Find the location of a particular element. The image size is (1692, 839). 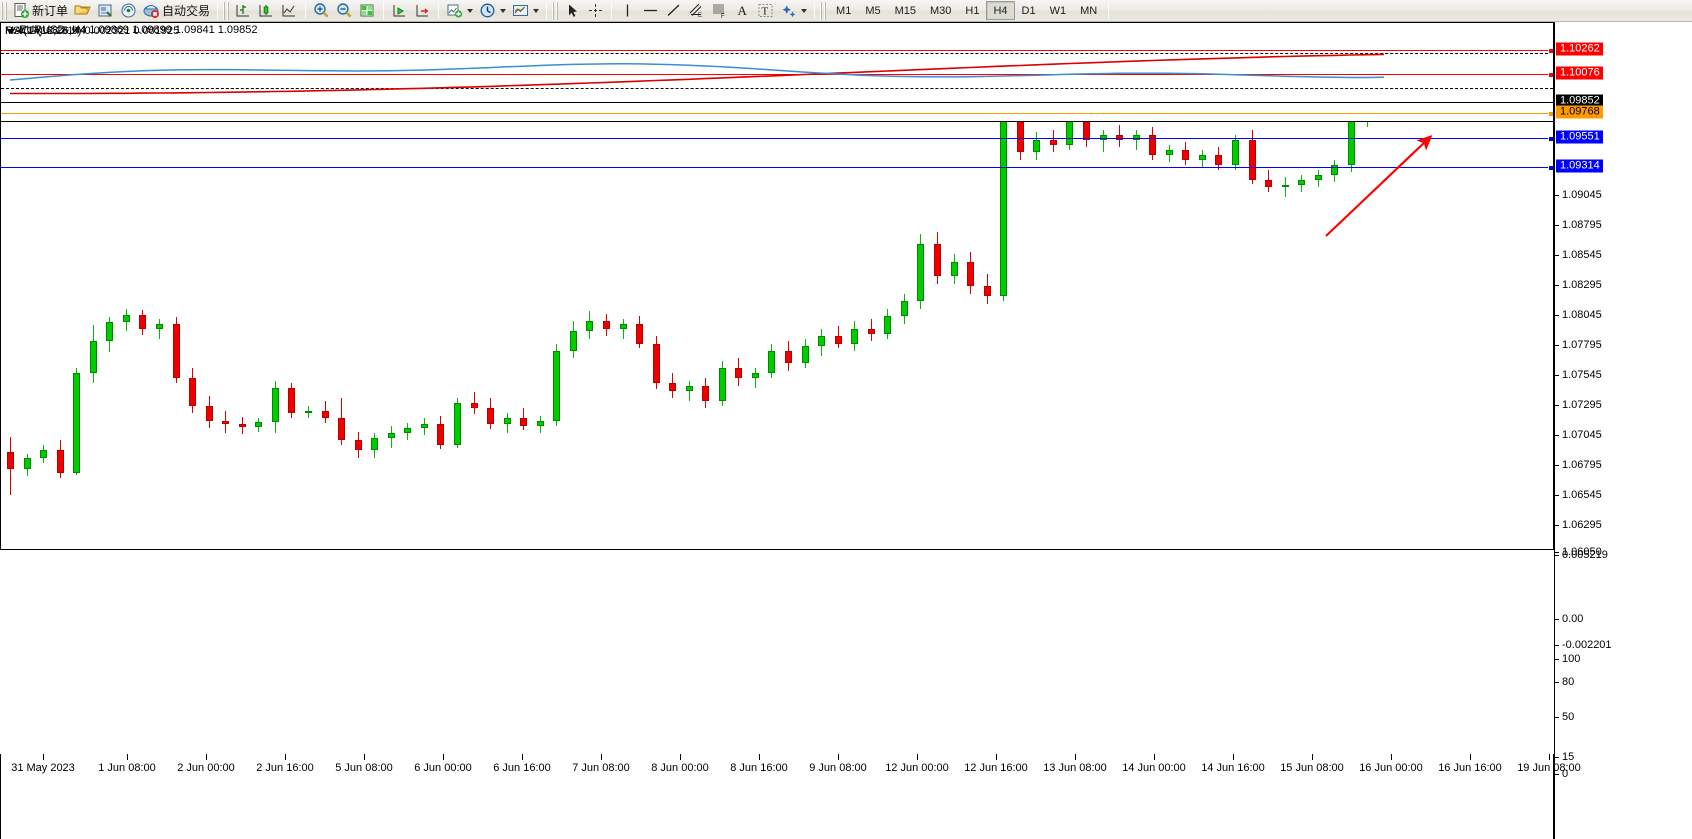

timeframe-w1-button: W1 is located at coordinates (1058, 11).